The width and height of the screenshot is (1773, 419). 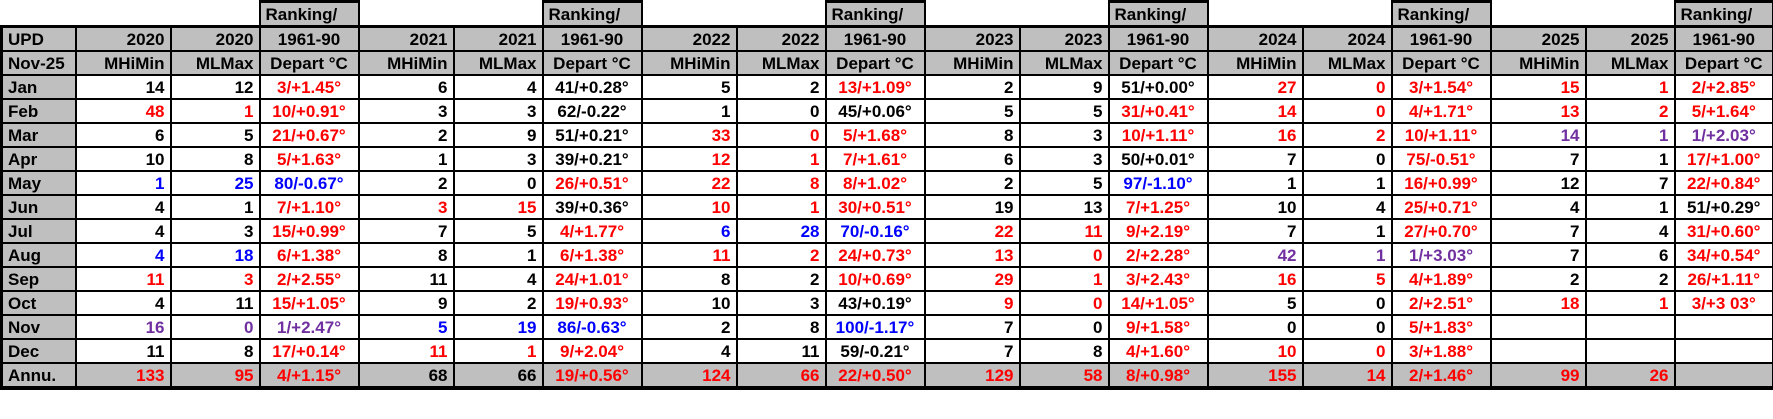 What do you see at coordinates (781, 351) in the screenshot?
I see `cell-2022-dec-mlmax: 11` at bounding box center [781, 351].